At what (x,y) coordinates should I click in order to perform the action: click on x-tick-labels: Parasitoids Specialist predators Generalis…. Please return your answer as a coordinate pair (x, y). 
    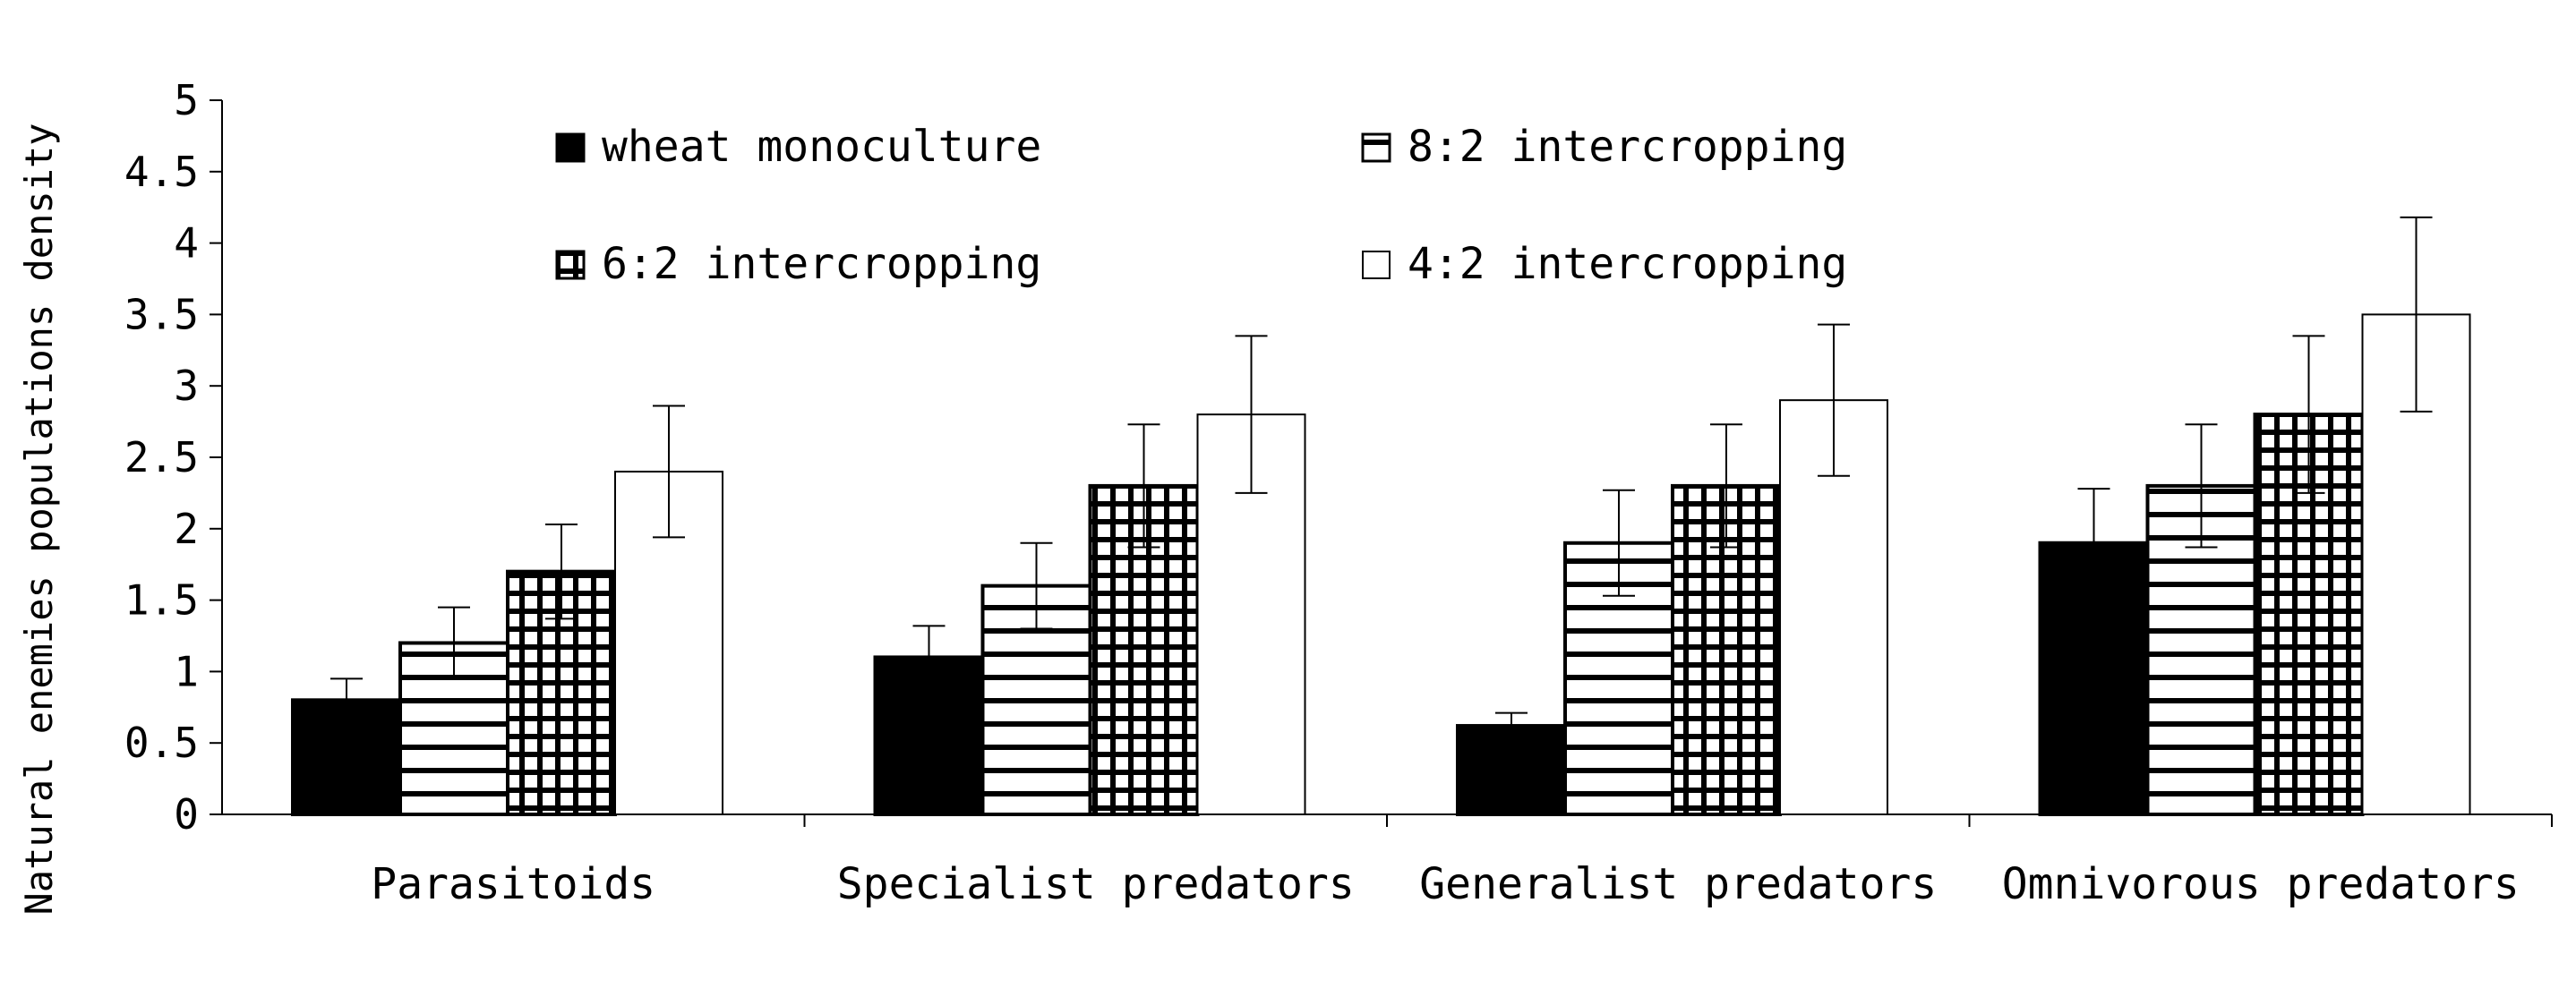
    Looking at the image, I should click on (1445, 884).